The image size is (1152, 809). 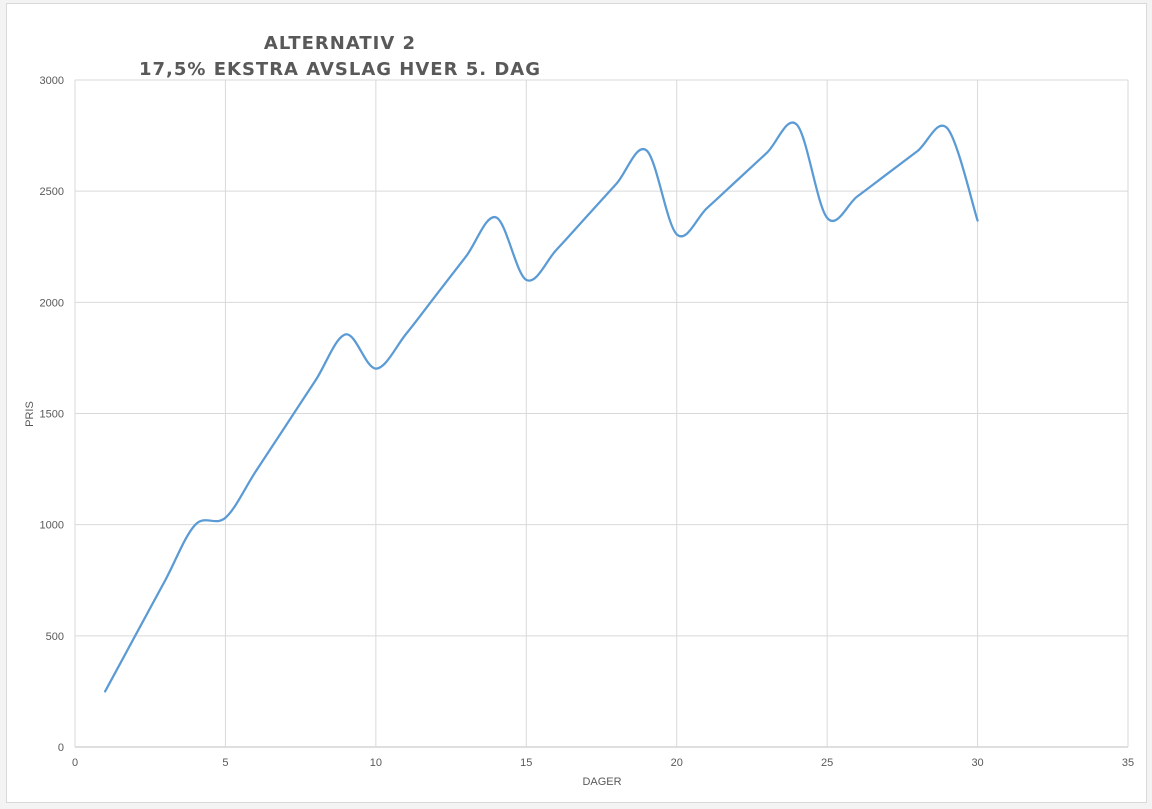 I want to click on x-tick-label: 5, so click(x=225, y=763).